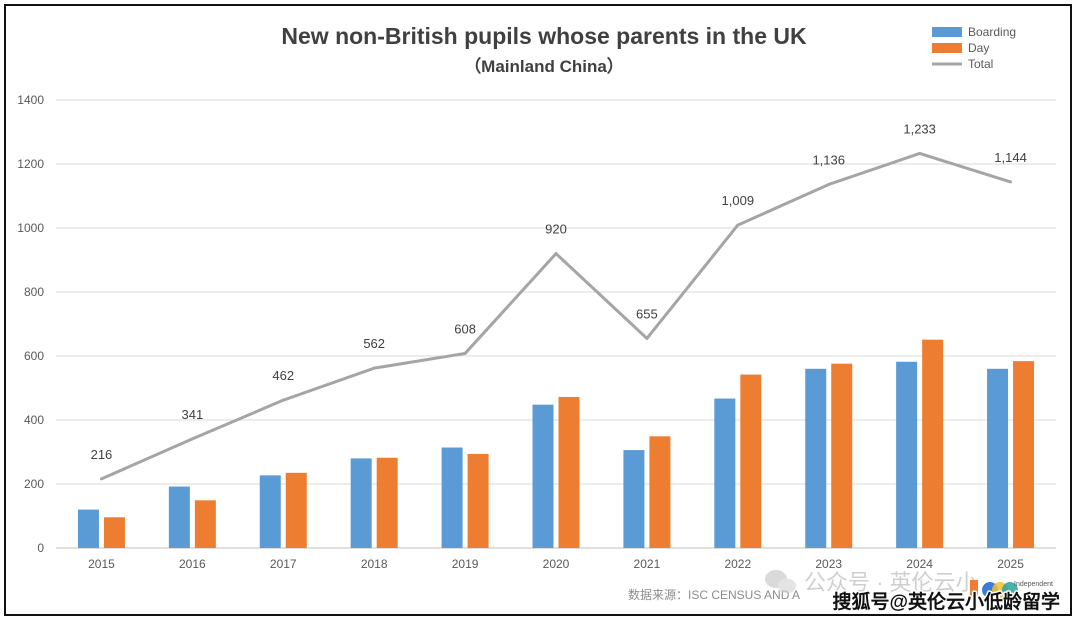 The image size is (1080, 624). What do you see at coordinates (30, 100) in the screenshot?
I see `y-tick-label: 1400` at bounding box center [30, 100].